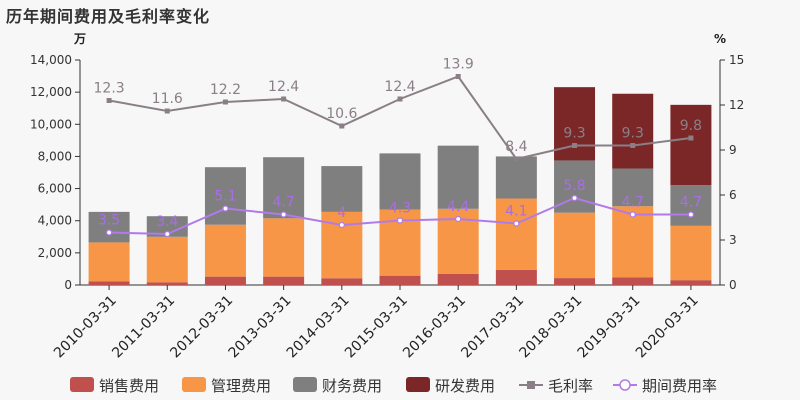 This screenshot has height=400, width=800. I want to click on right-tick-label: 0, so click(733, 285).